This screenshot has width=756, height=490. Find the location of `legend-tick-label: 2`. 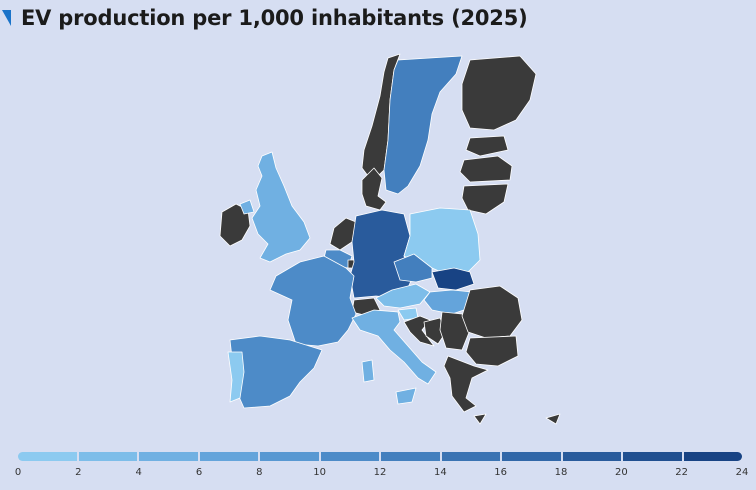

legend-tick-label: 2 is located at coordinates (78, 472).